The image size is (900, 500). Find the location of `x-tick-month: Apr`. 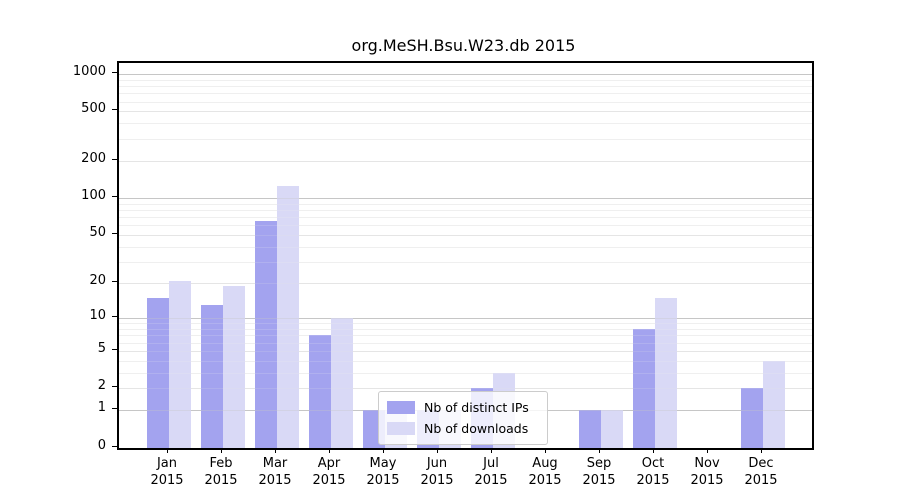

x-tick-month: Apr is located at coordinates (329, 463).